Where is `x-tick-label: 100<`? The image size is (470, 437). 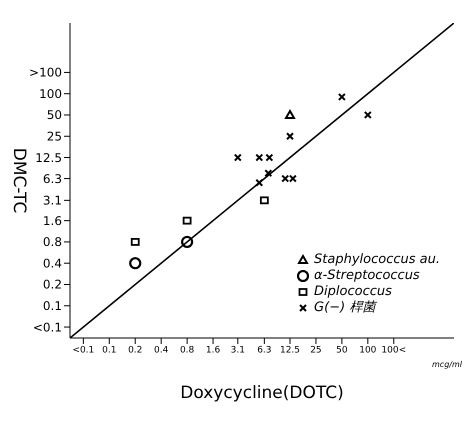 x-tick-label: 100< is located at coordinates (393, 350).